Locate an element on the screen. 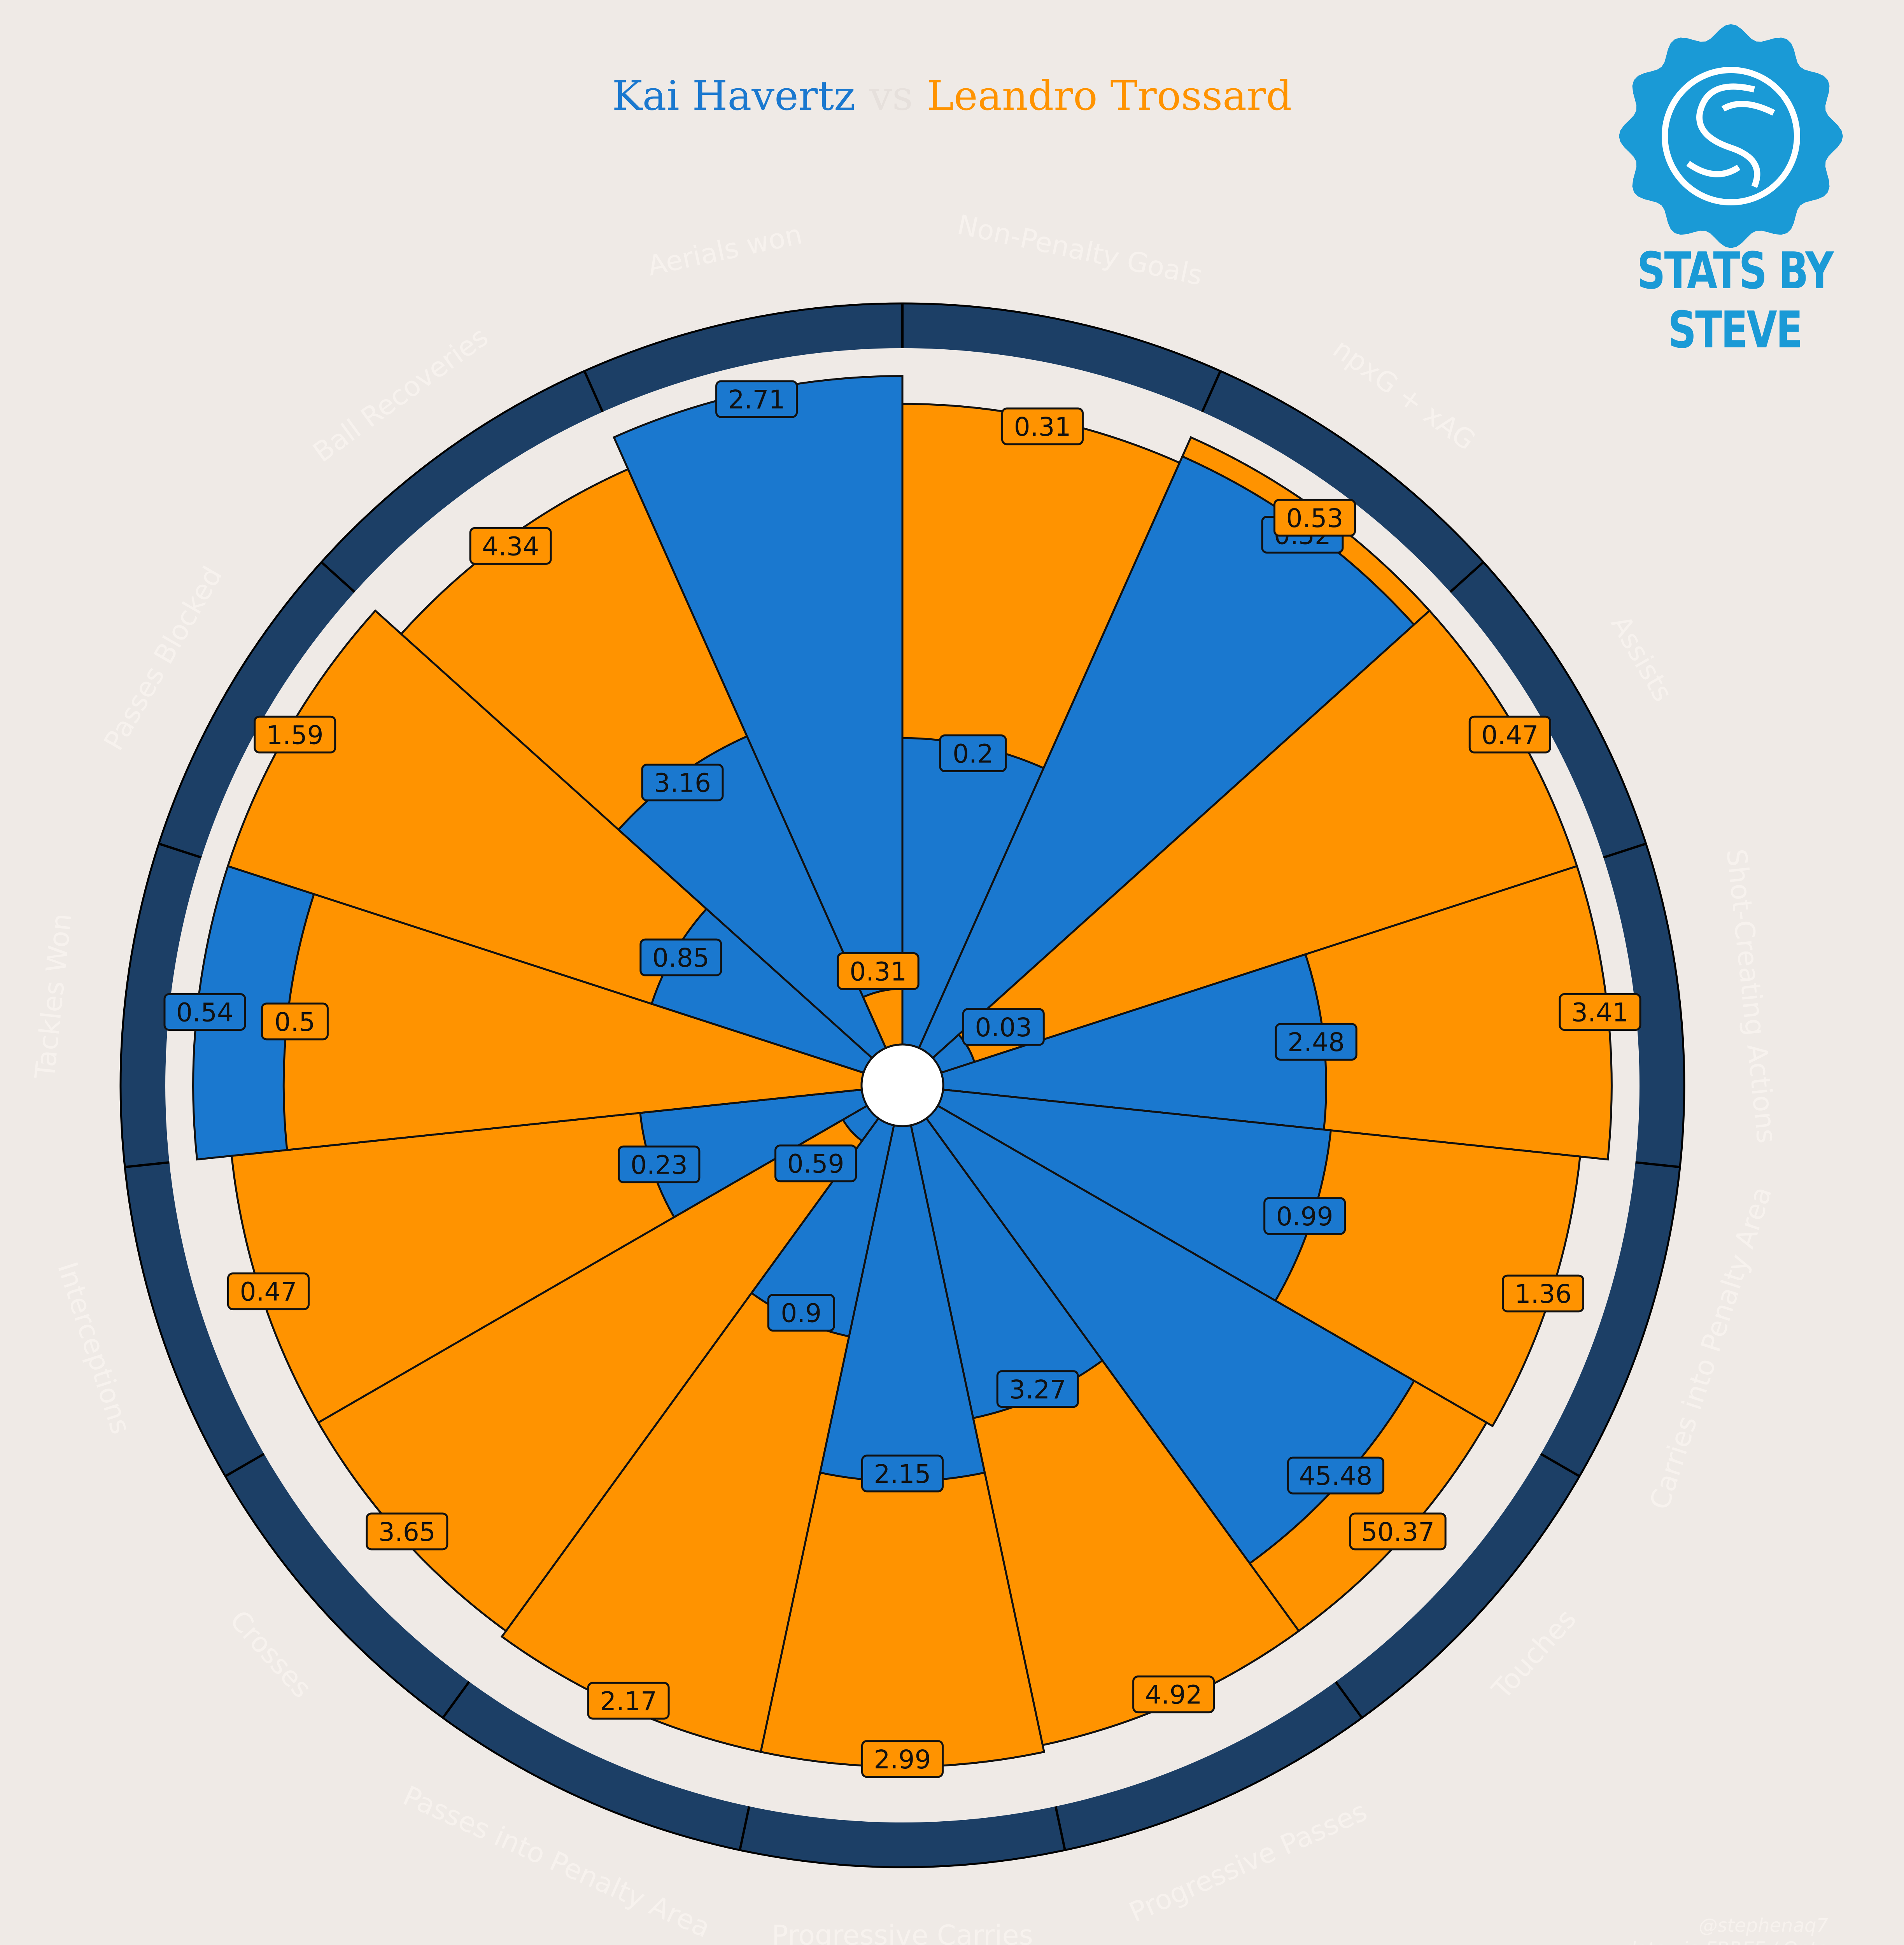 The height and width of the screenshot is (1945, 1904). value-label-p2-assists: 0.47 is located at coordinates (1510, 734).